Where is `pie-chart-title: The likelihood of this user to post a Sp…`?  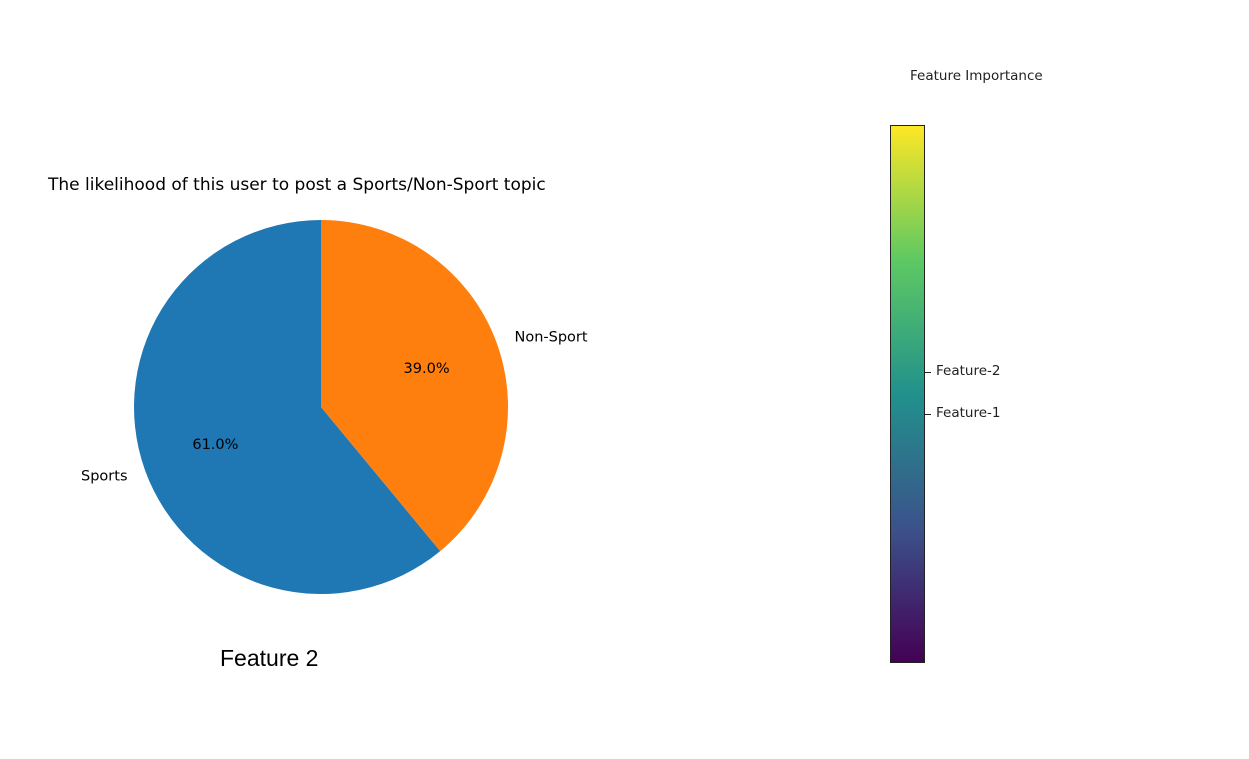 pie-chart-title: The likelihood of this user to post a Sp… is located at coordinates (297, 185).